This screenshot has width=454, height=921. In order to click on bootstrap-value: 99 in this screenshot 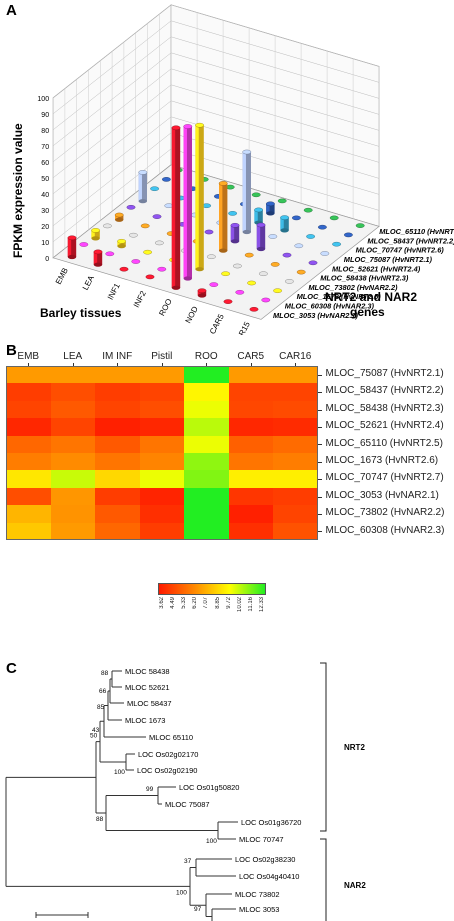, I will do `click(150, 789)`.